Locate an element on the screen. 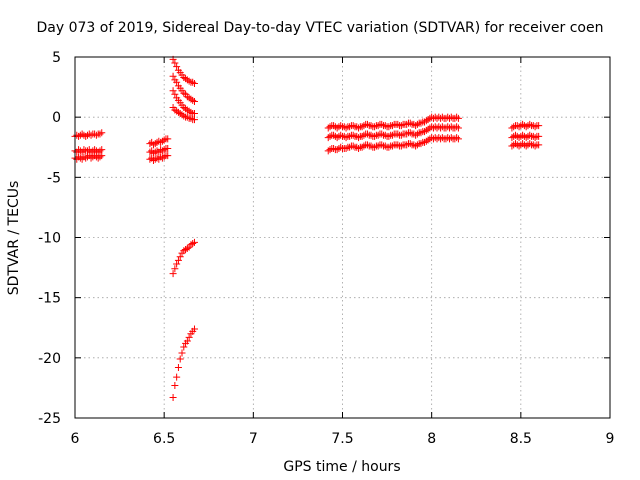 The height and width of the screenshot is (480, 640). x-axis-label: GPS time / hours is located at coordinates (341, 467).